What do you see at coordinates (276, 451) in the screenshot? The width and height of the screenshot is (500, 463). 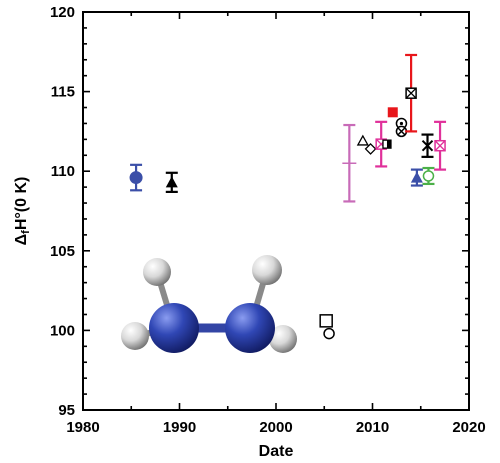 I see `x-axis-label: Date` at bounding box center [276, 451].